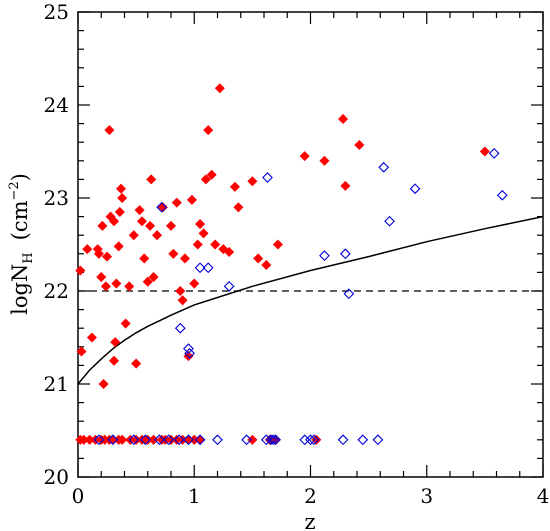 The width and height of the screenshot is (550, 531). What do you see at coordinates (426, 496) in the screenshot?
I see `x-tick-label: 3` at bounding box center [426, 496].